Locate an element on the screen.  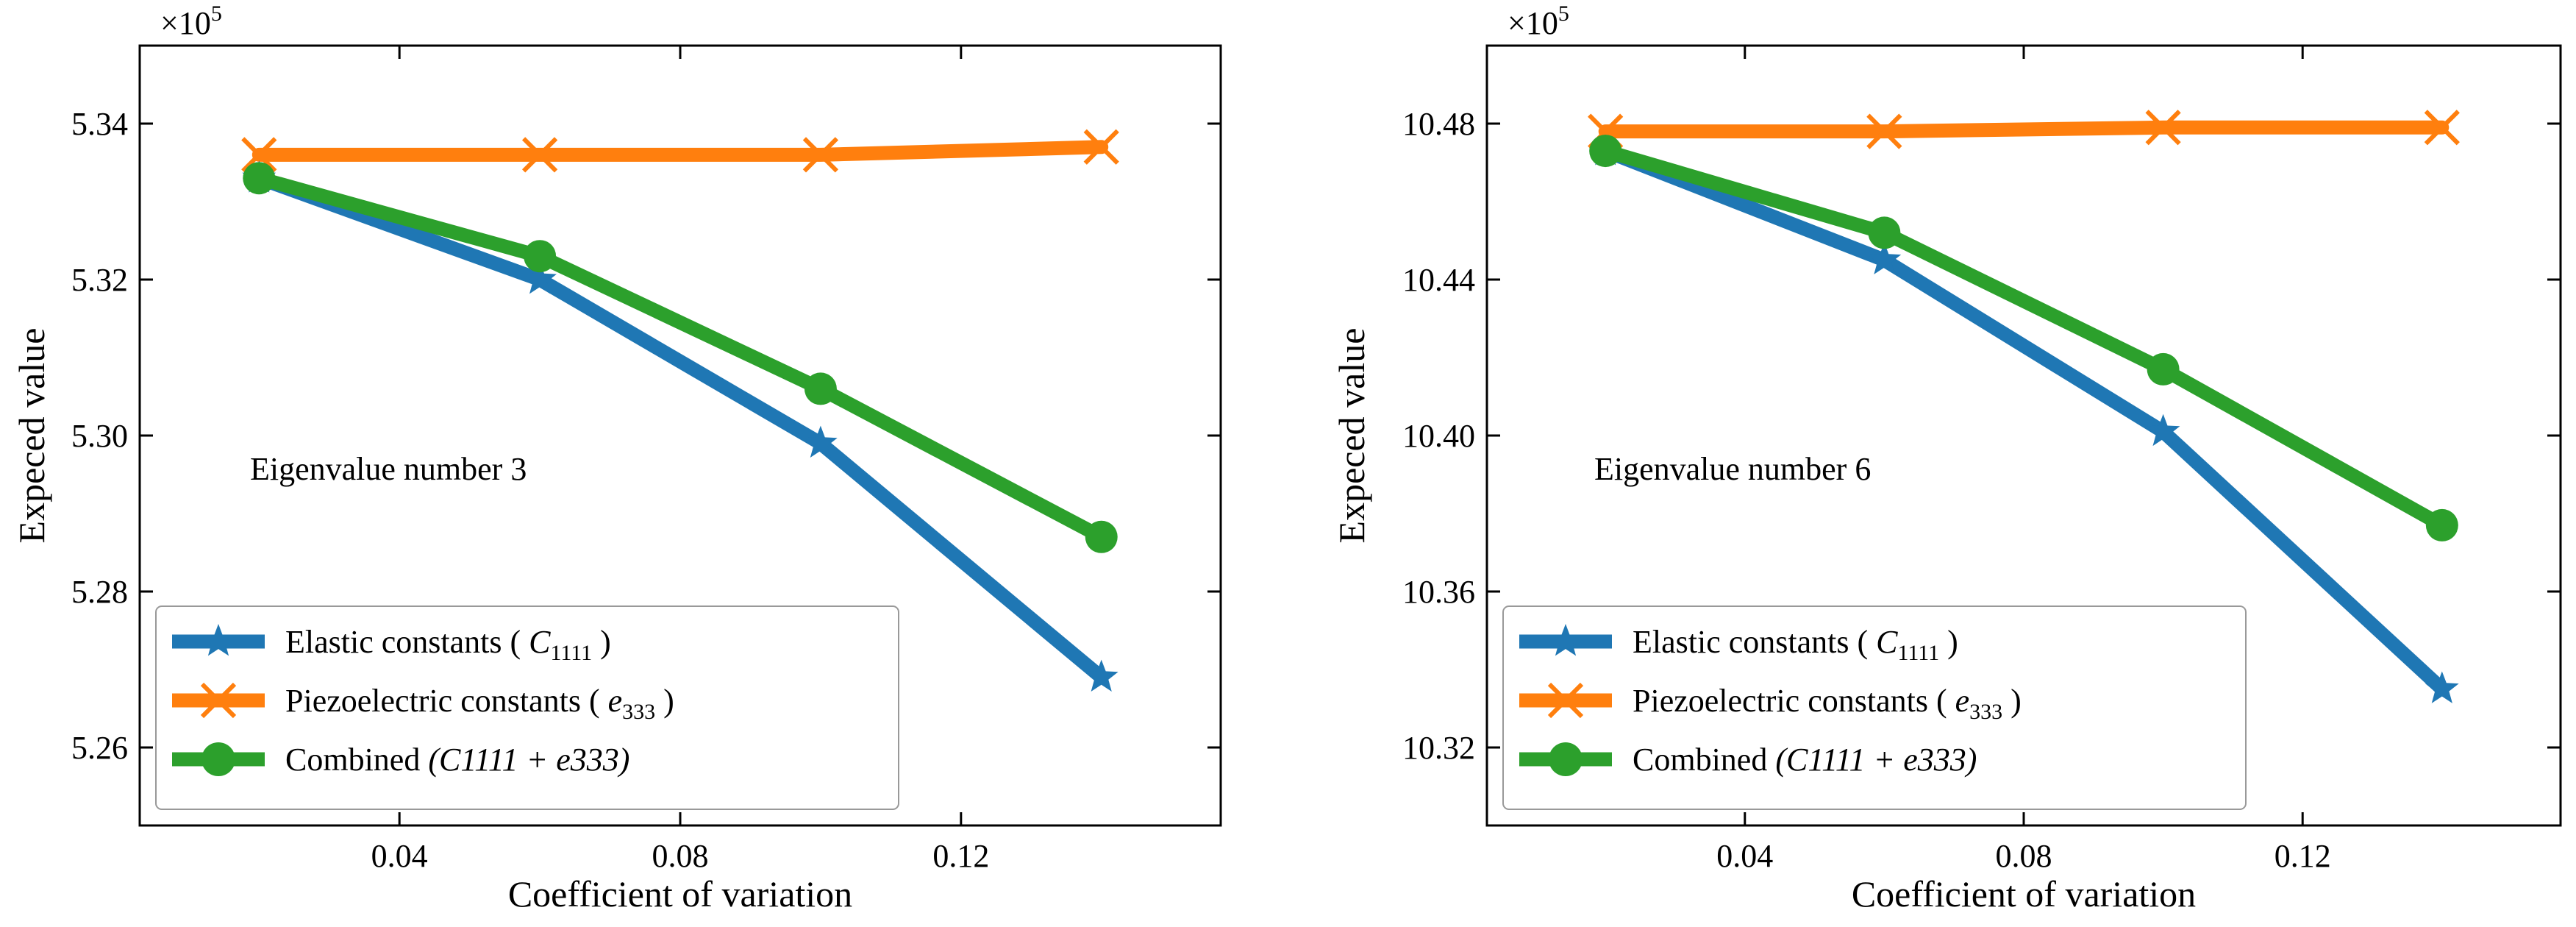
y-tick-label: 10.32 is located at coordinates (1438, 748).